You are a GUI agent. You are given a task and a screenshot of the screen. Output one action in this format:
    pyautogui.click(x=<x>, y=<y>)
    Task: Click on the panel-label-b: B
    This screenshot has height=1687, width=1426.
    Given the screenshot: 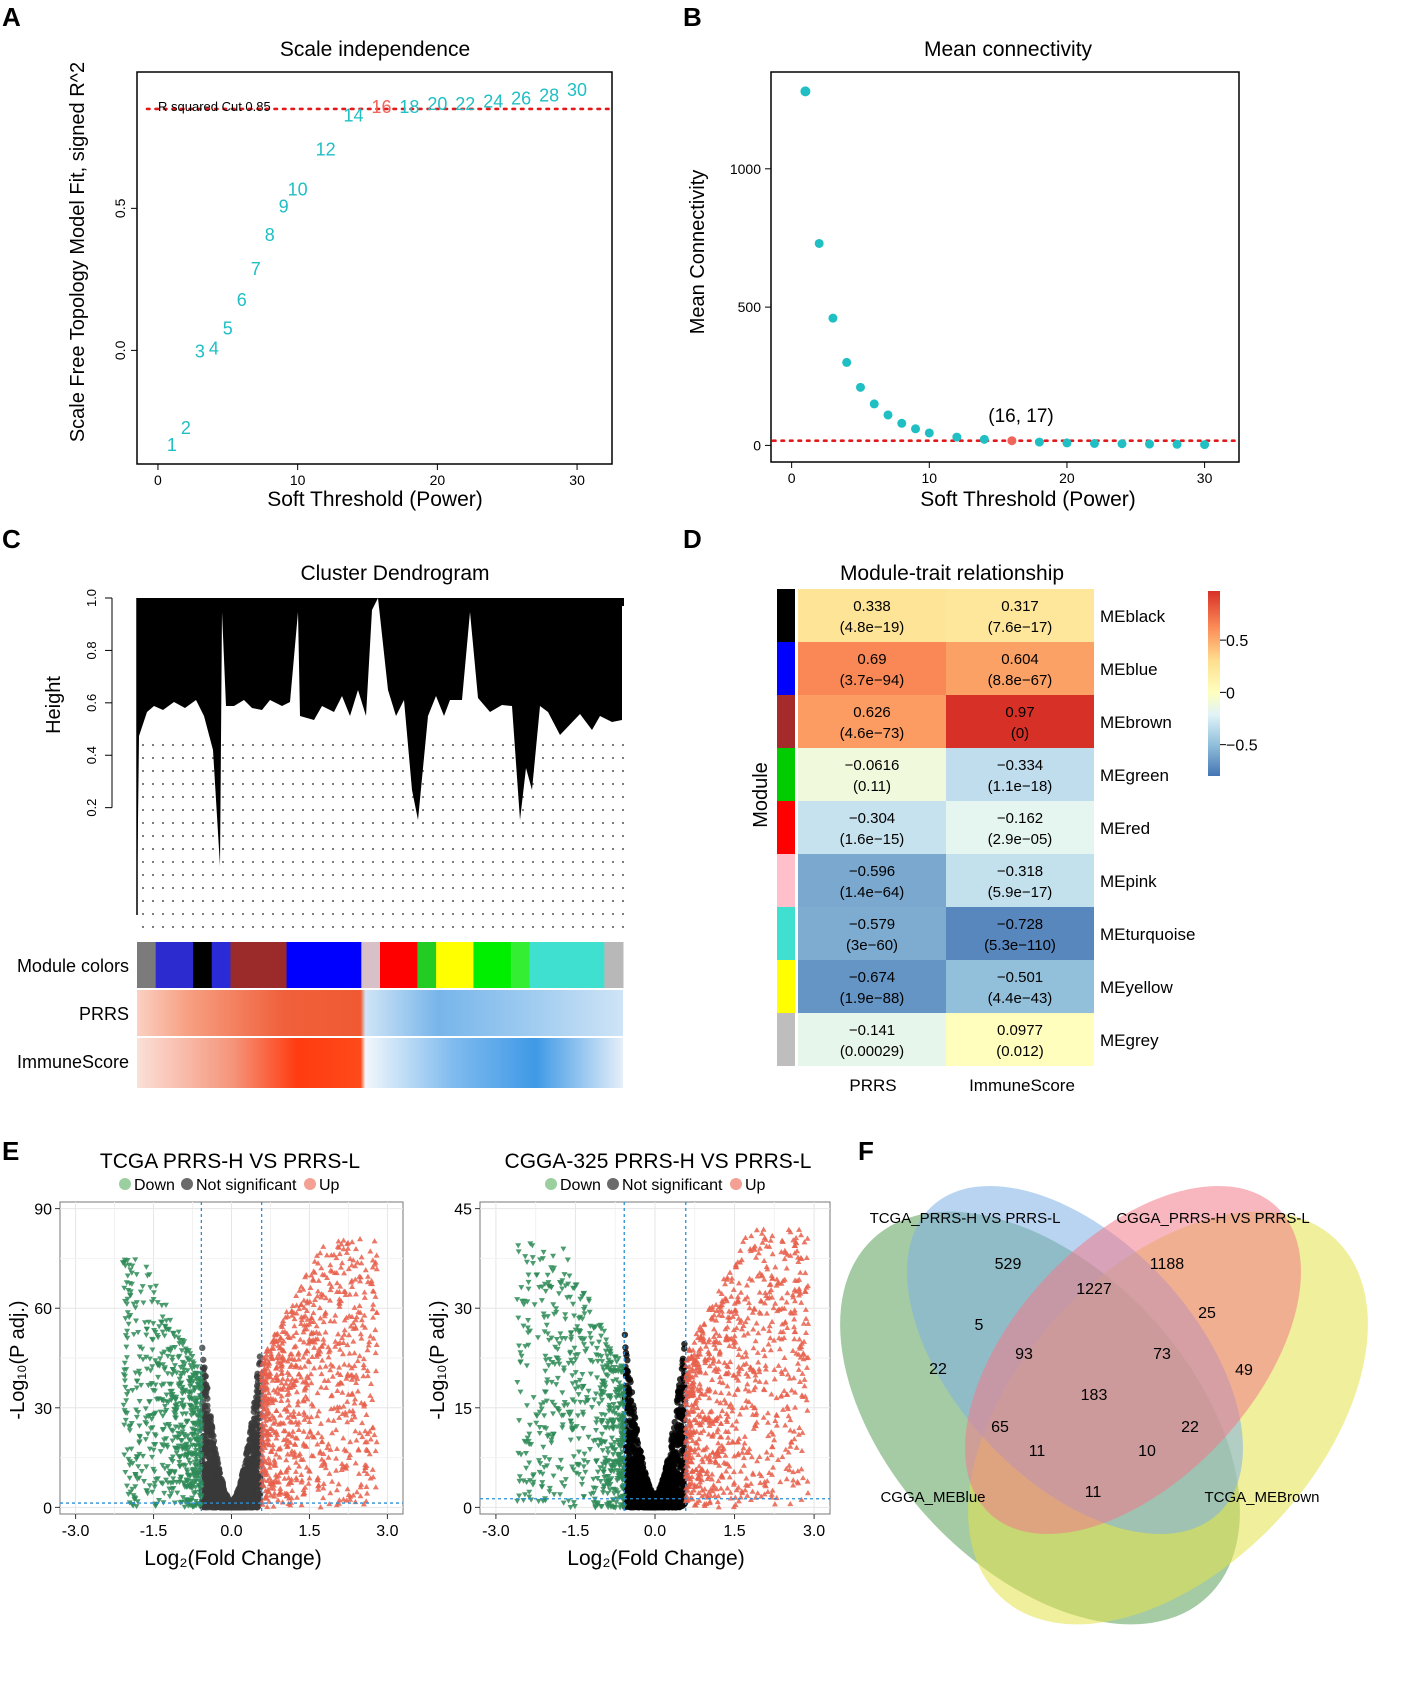 What is the action you would take?
    pyautogui.click(x=692, y=17)
    